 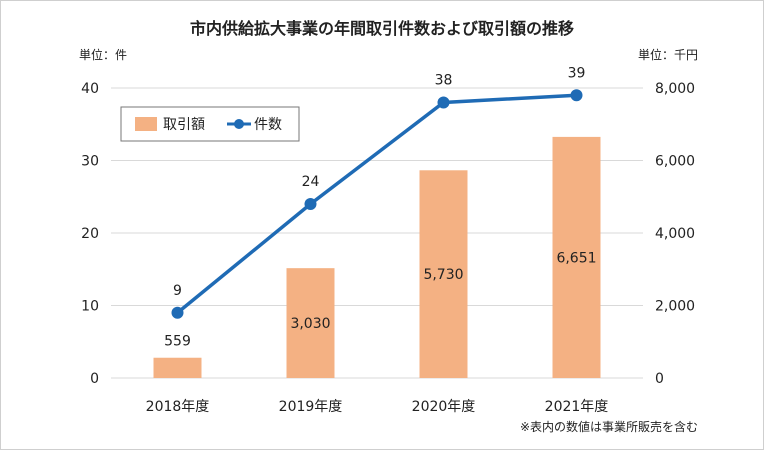 I want to click on right-axis-ticks: 0 2,000 4,000 6,000 8,000, so click(x=675, y=234).